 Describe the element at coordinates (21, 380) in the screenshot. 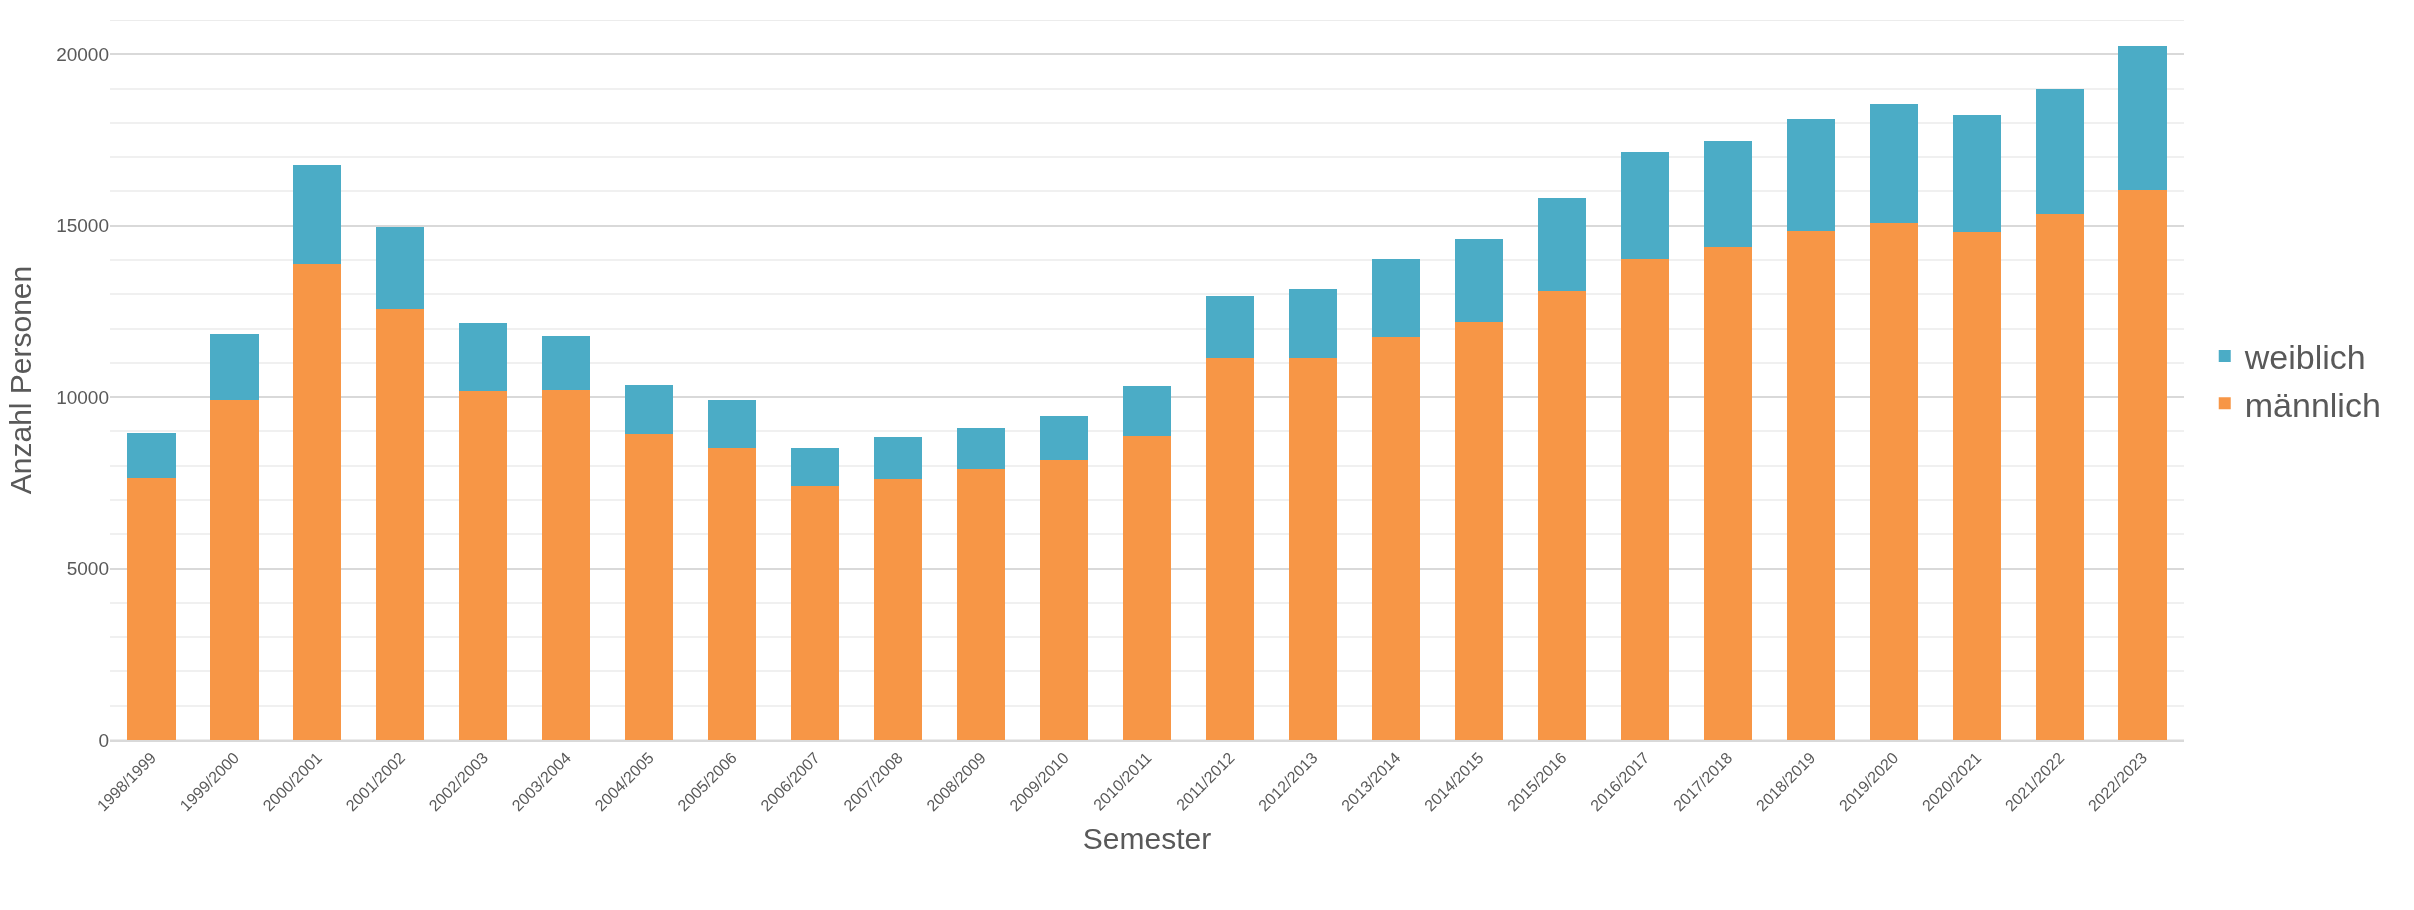

I see `y-axis-title: Anzahl Personen` at that location.